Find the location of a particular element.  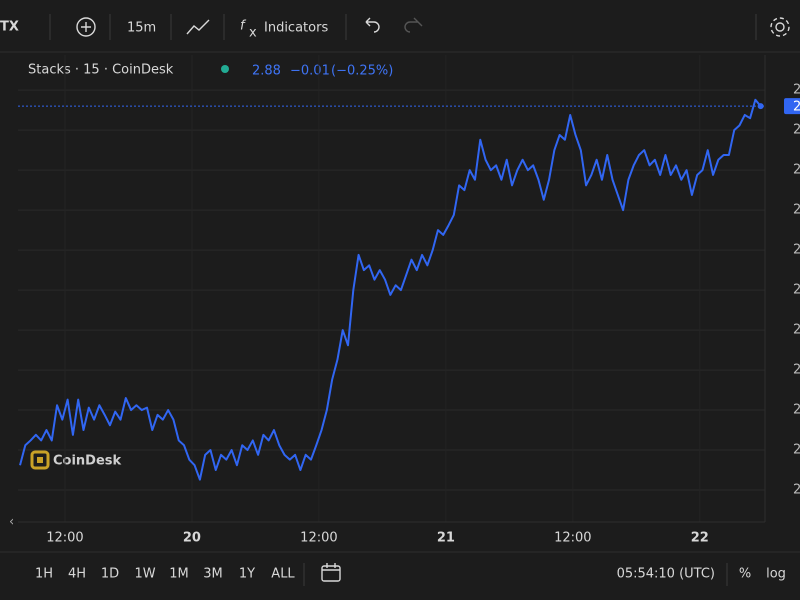

range-button: ALL is located at coordinates (283, 574).